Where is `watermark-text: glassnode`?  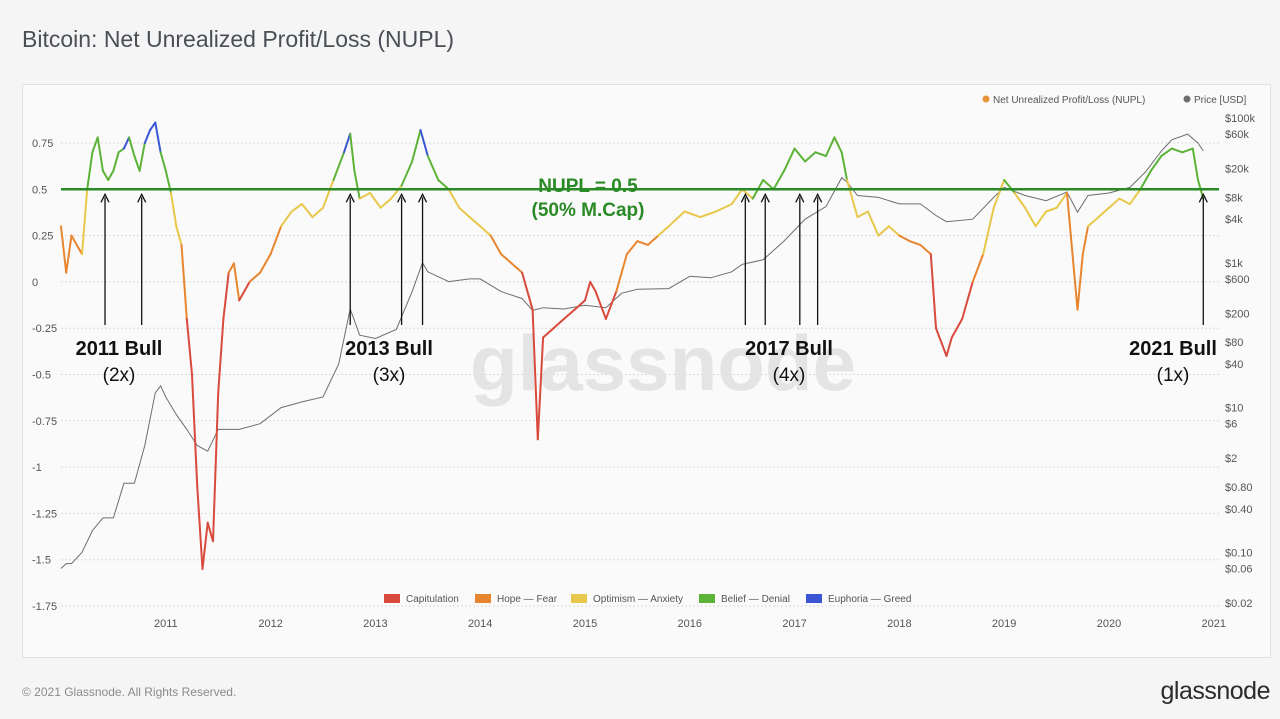 watermark-text: glassnode is located at coordinates (663, 363).